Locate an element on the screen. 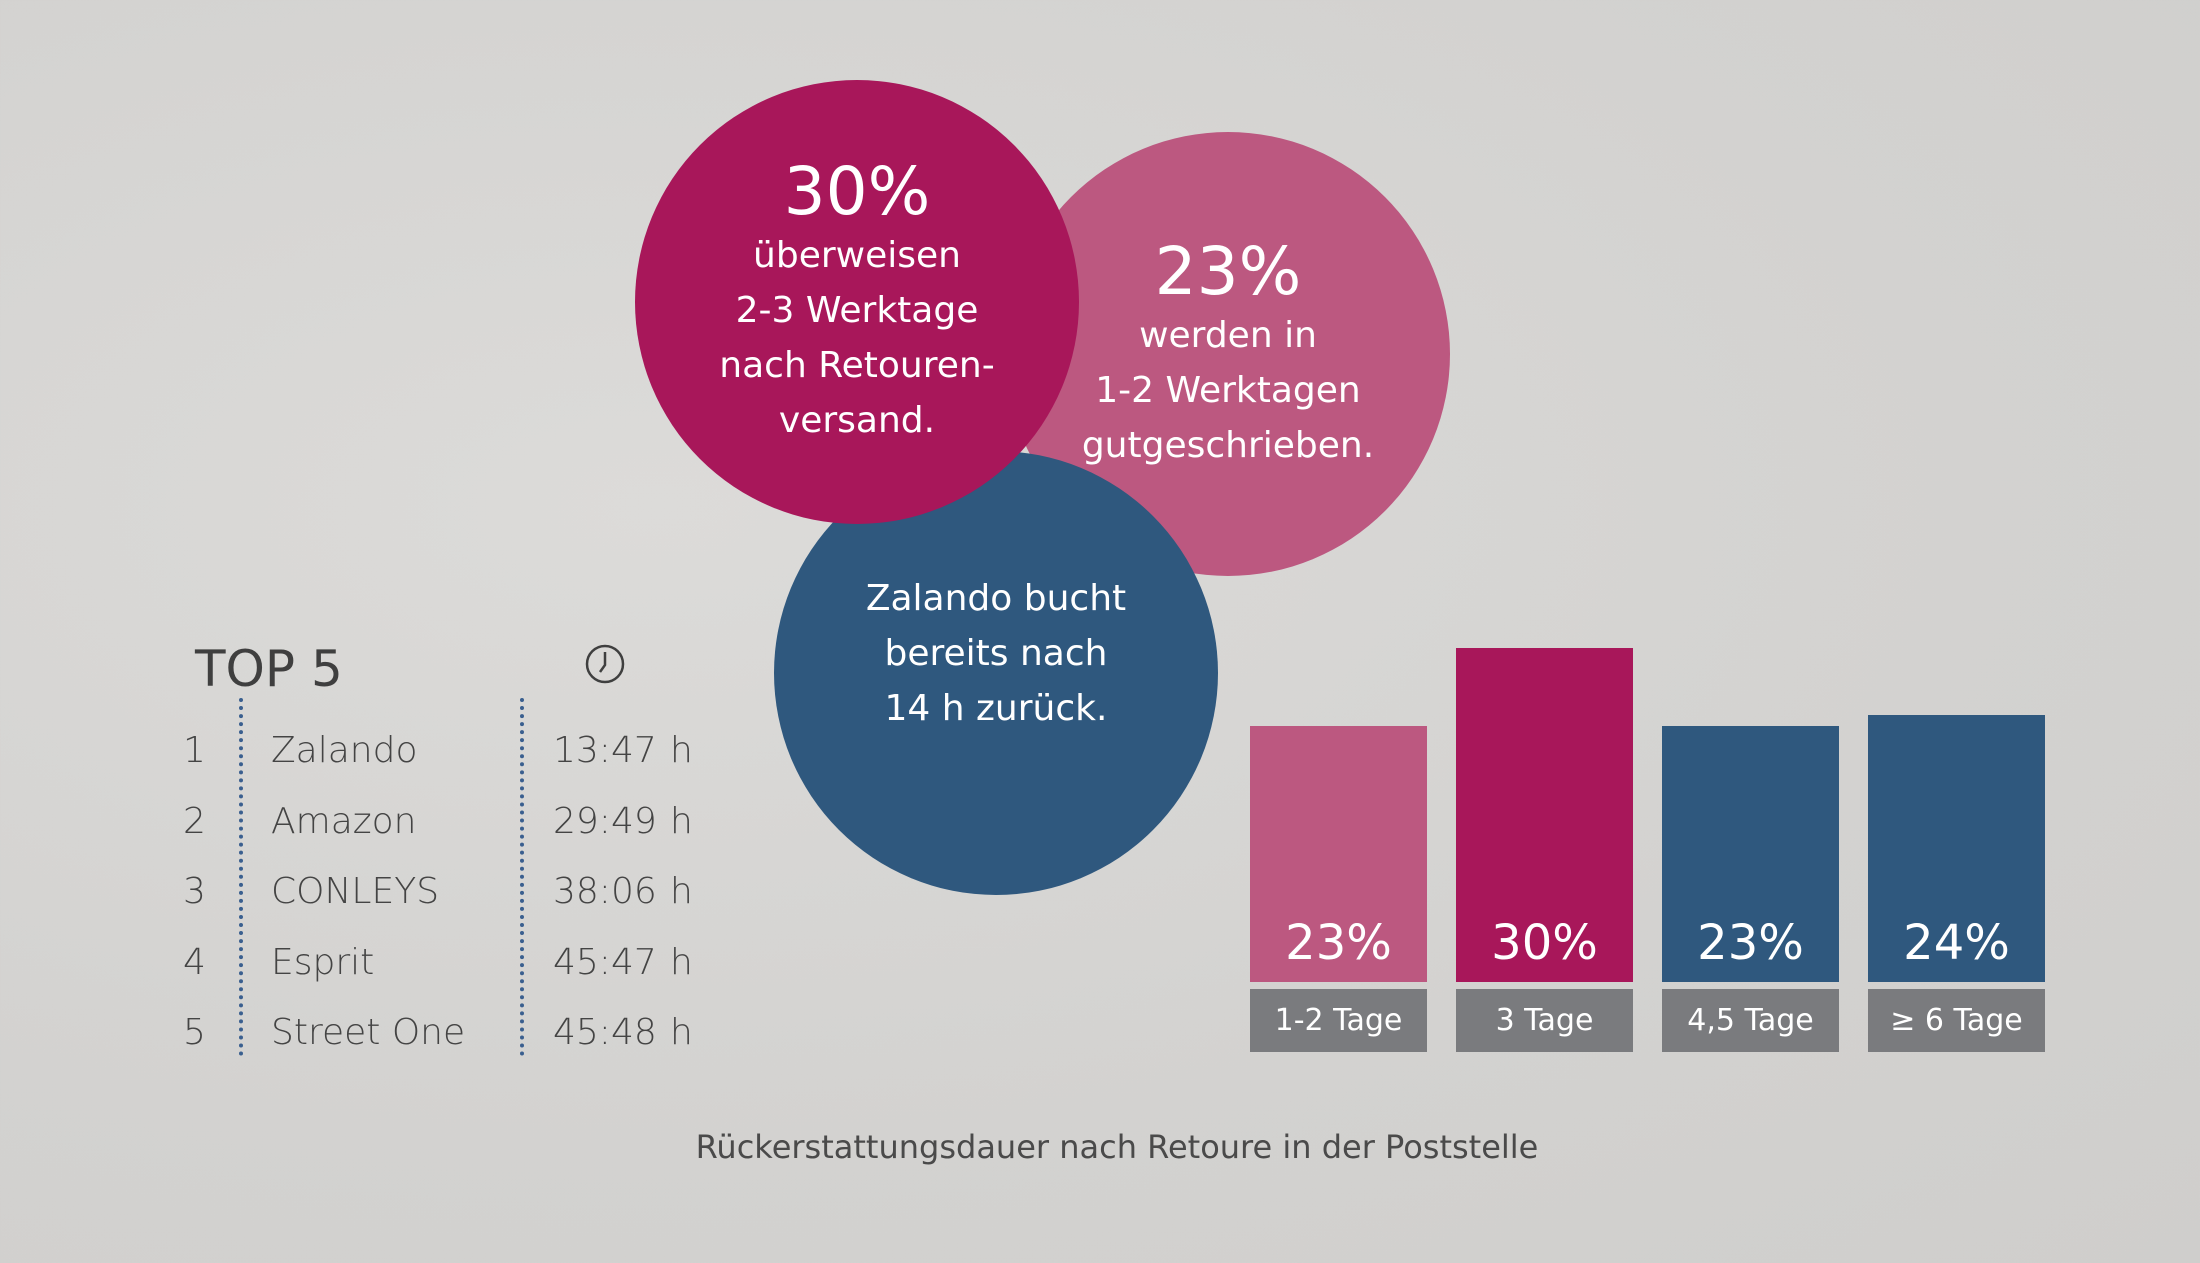  top5-name: CONLEYS is located at coordinates (355, 891).